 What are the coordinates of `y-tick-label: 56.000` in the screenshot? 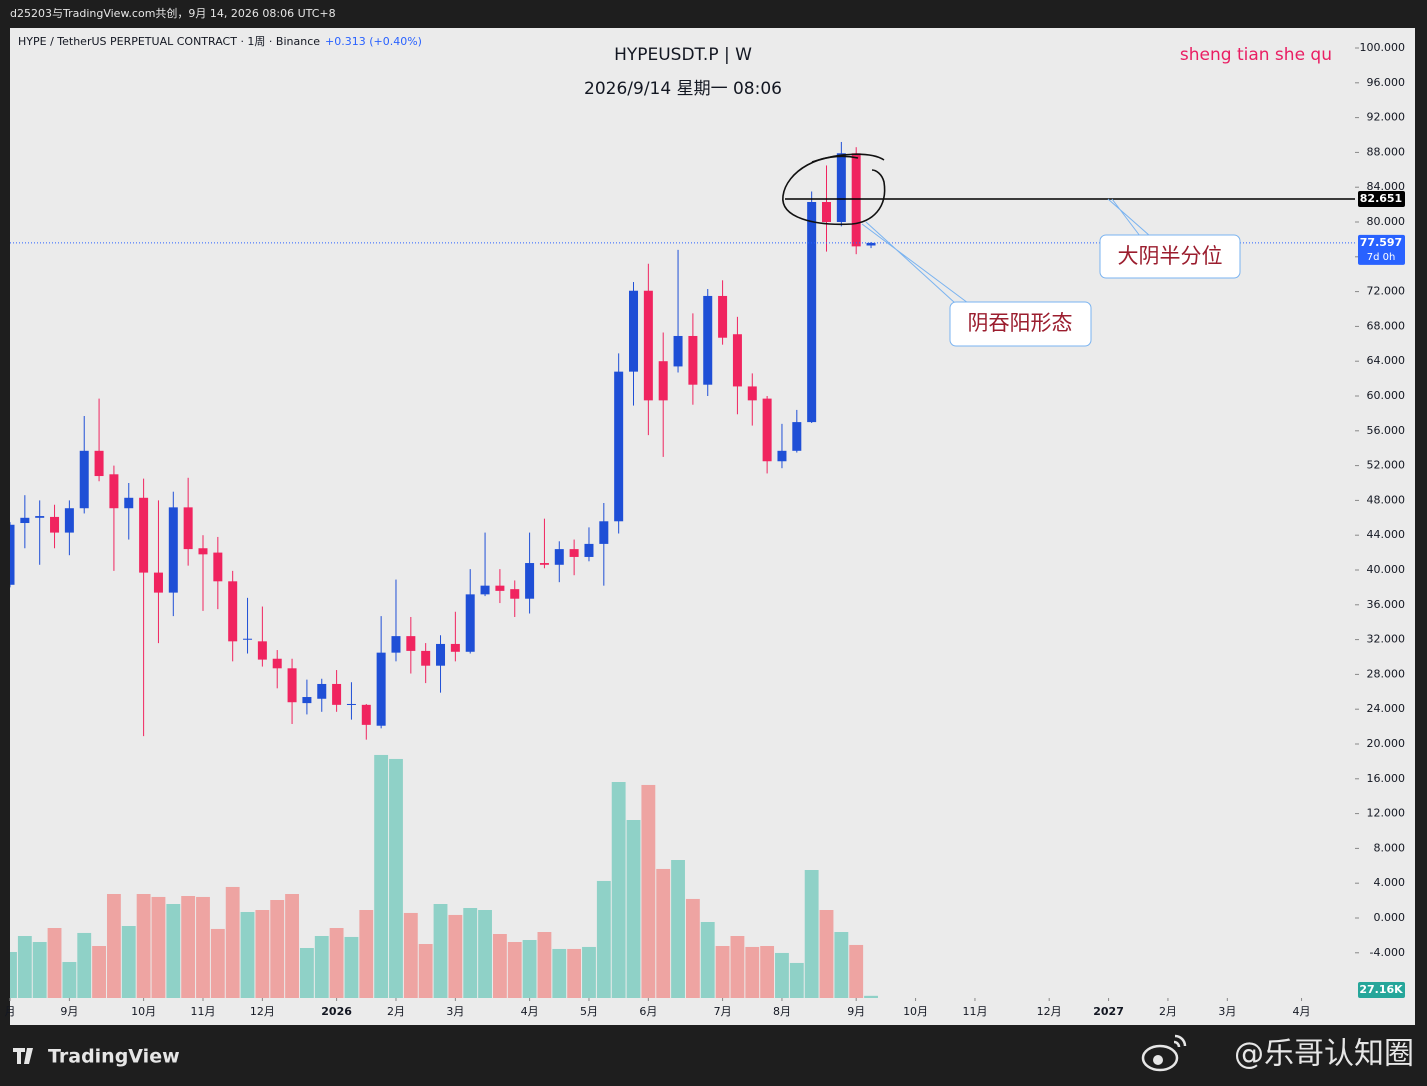 It's located at (1386, 430).